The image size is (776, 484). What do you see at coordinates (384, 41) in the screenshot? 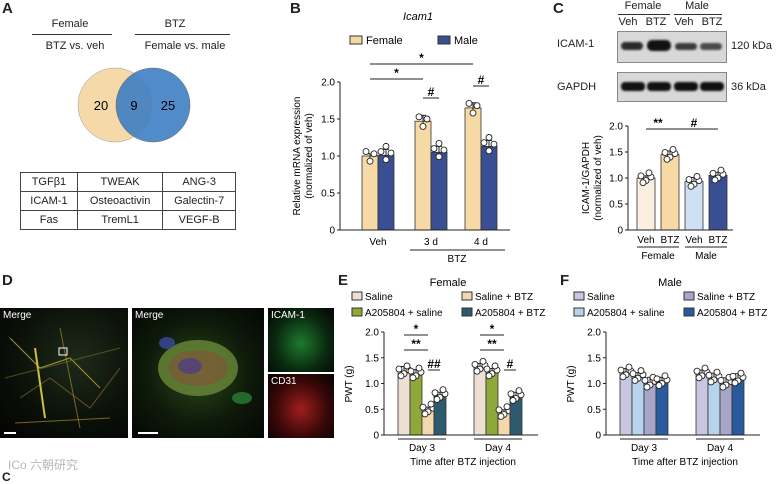
I see `legend-label: Female` at bounding box center [384, 41].